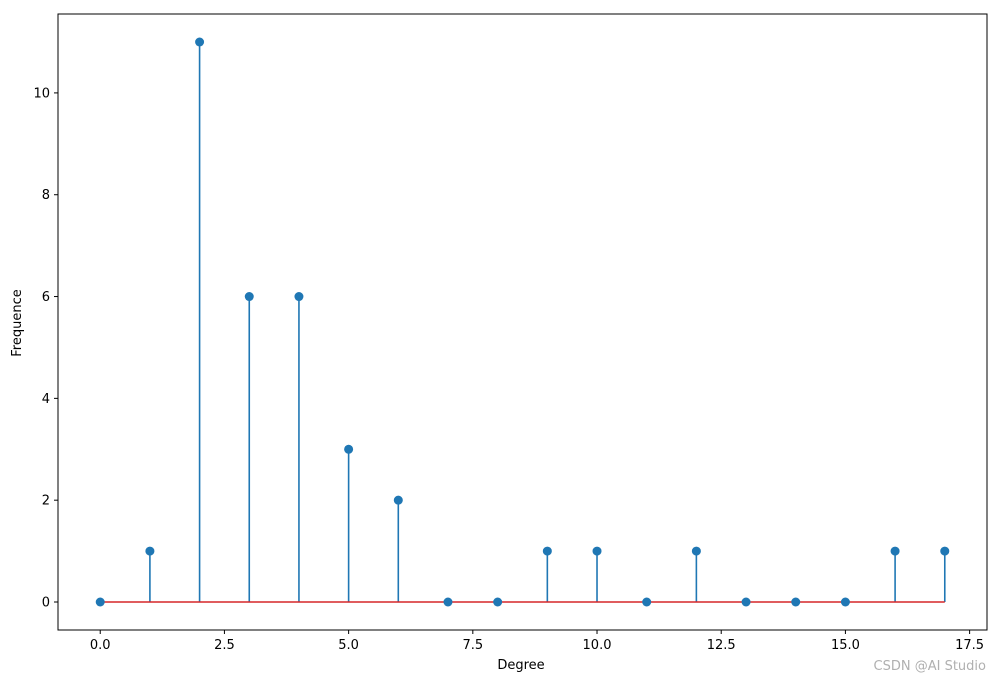 The image size is (1000, 682). What do you see at coordinates (969, 645) in the screenshot?
I see `x-tick-label: 17.5` at bounding box center [969, 645].